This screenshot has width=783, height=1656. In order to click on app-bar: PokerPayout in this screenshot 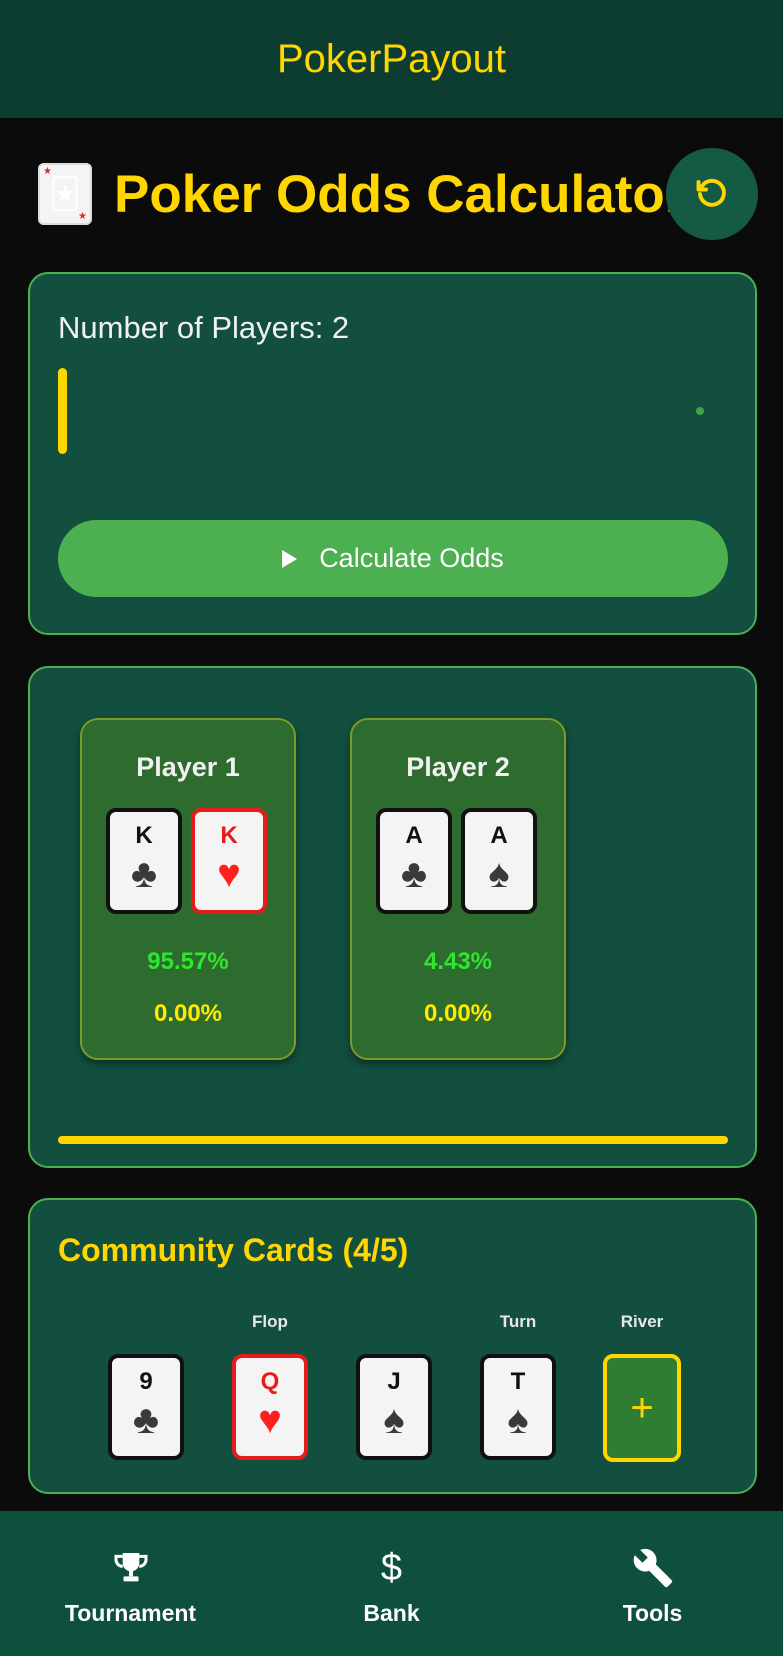, I will do `click(391, 59)`.